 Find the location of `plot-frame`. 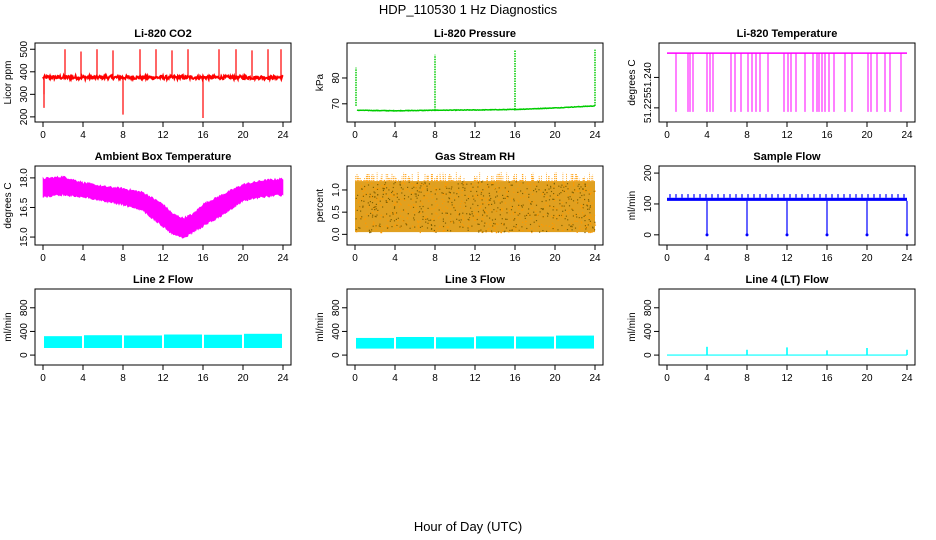

plot-frame is located at coordinates (163, 82).